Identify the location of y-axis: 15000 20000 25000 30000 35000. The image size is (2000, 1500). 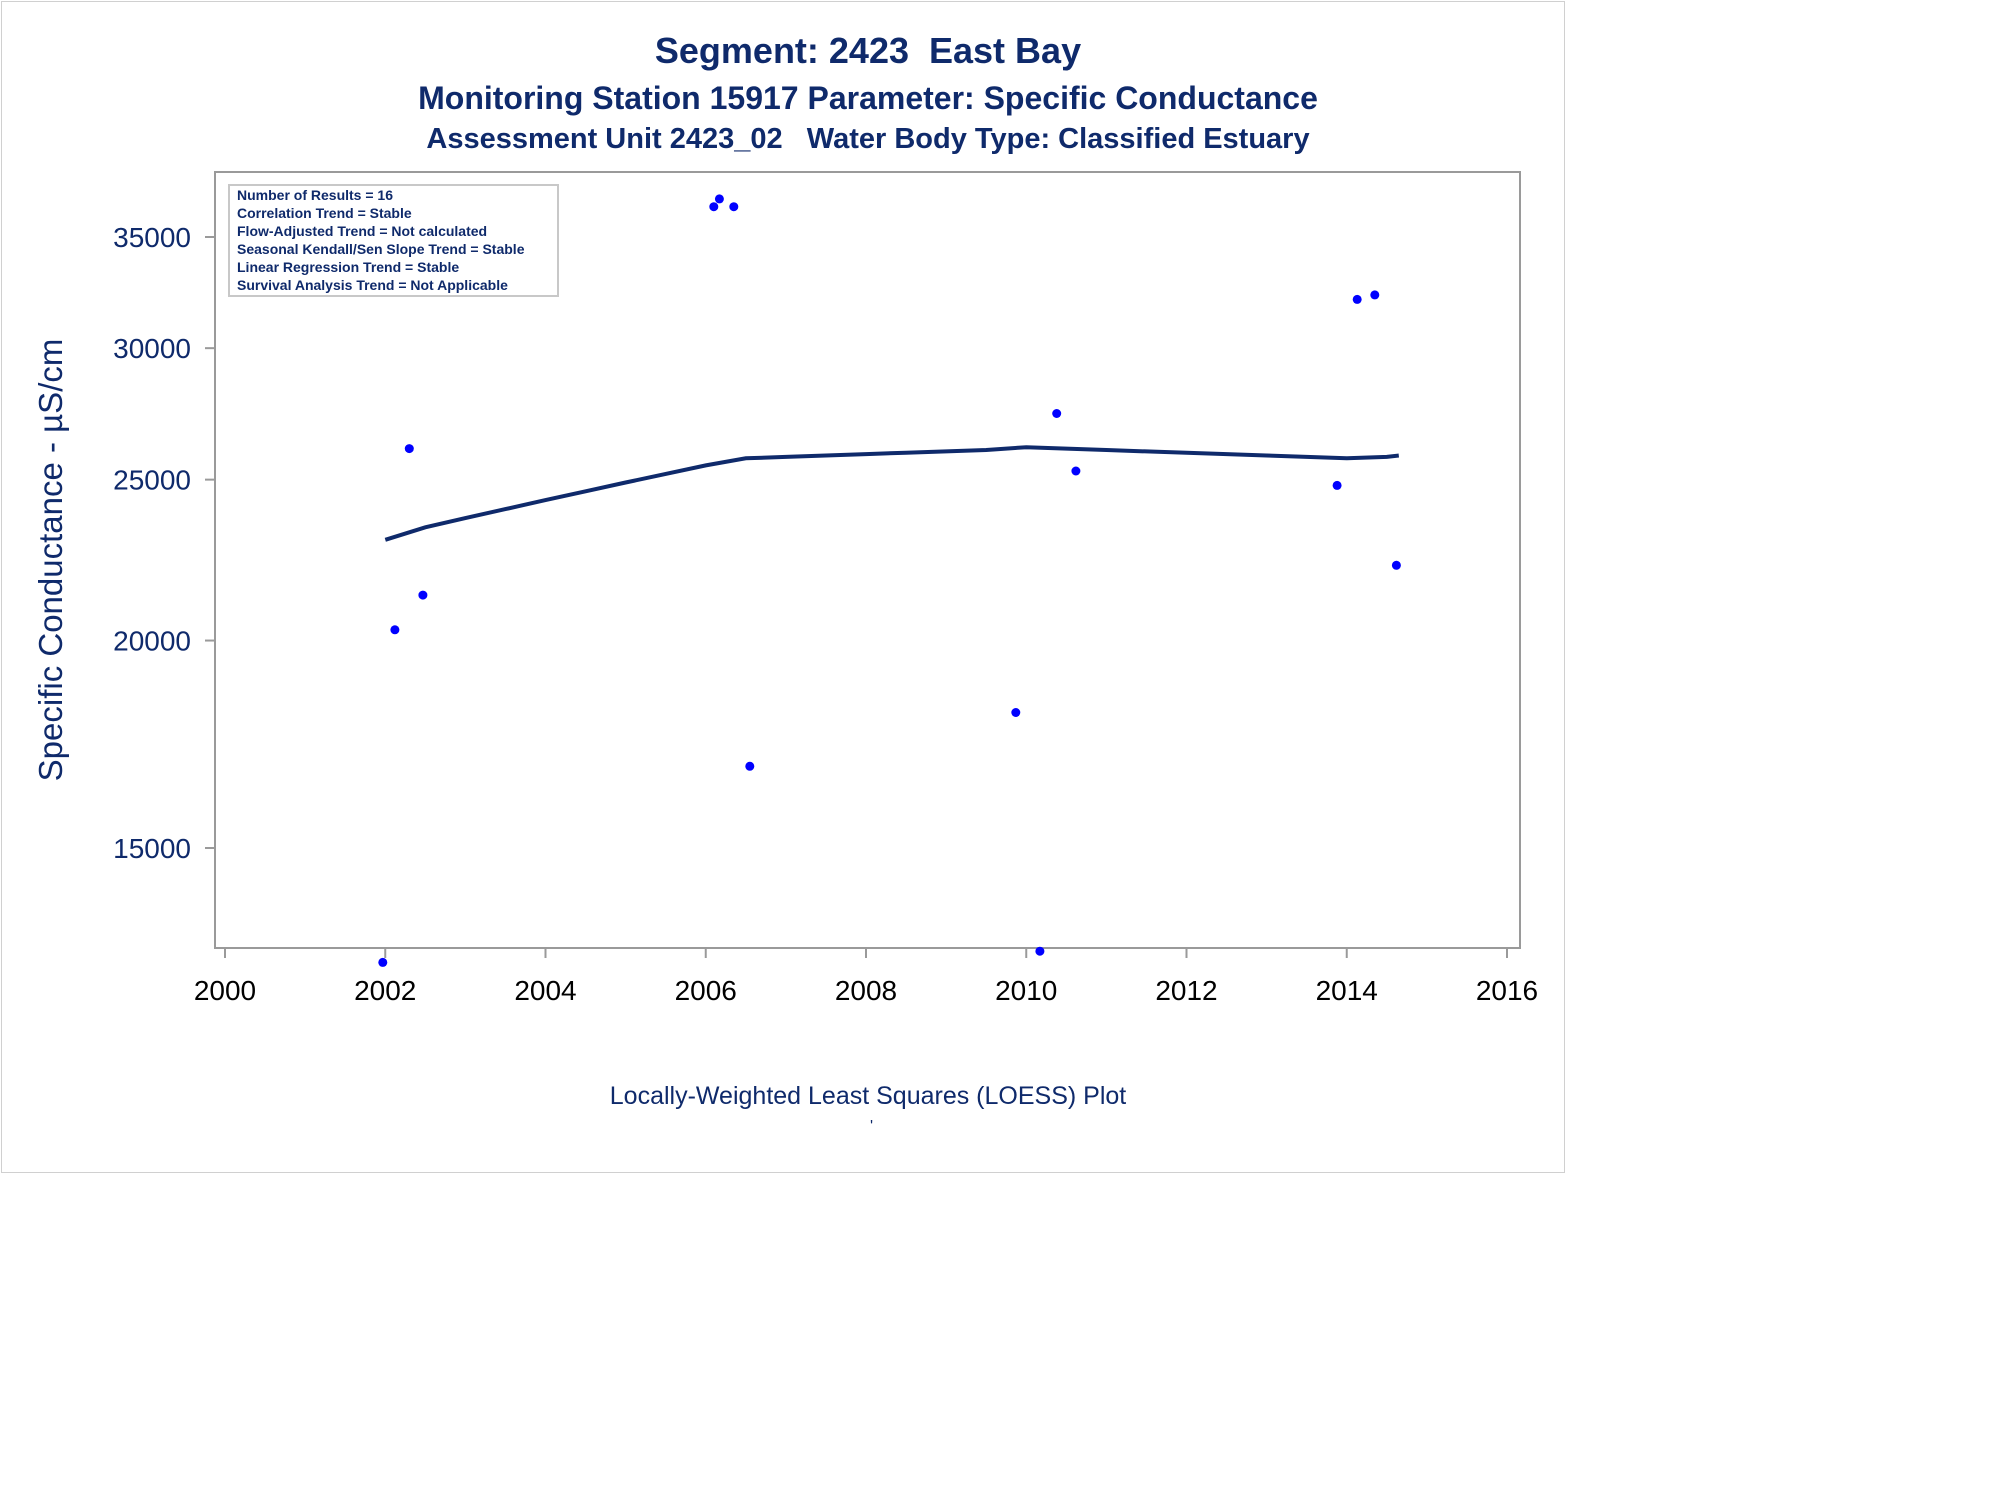
(164, 543).